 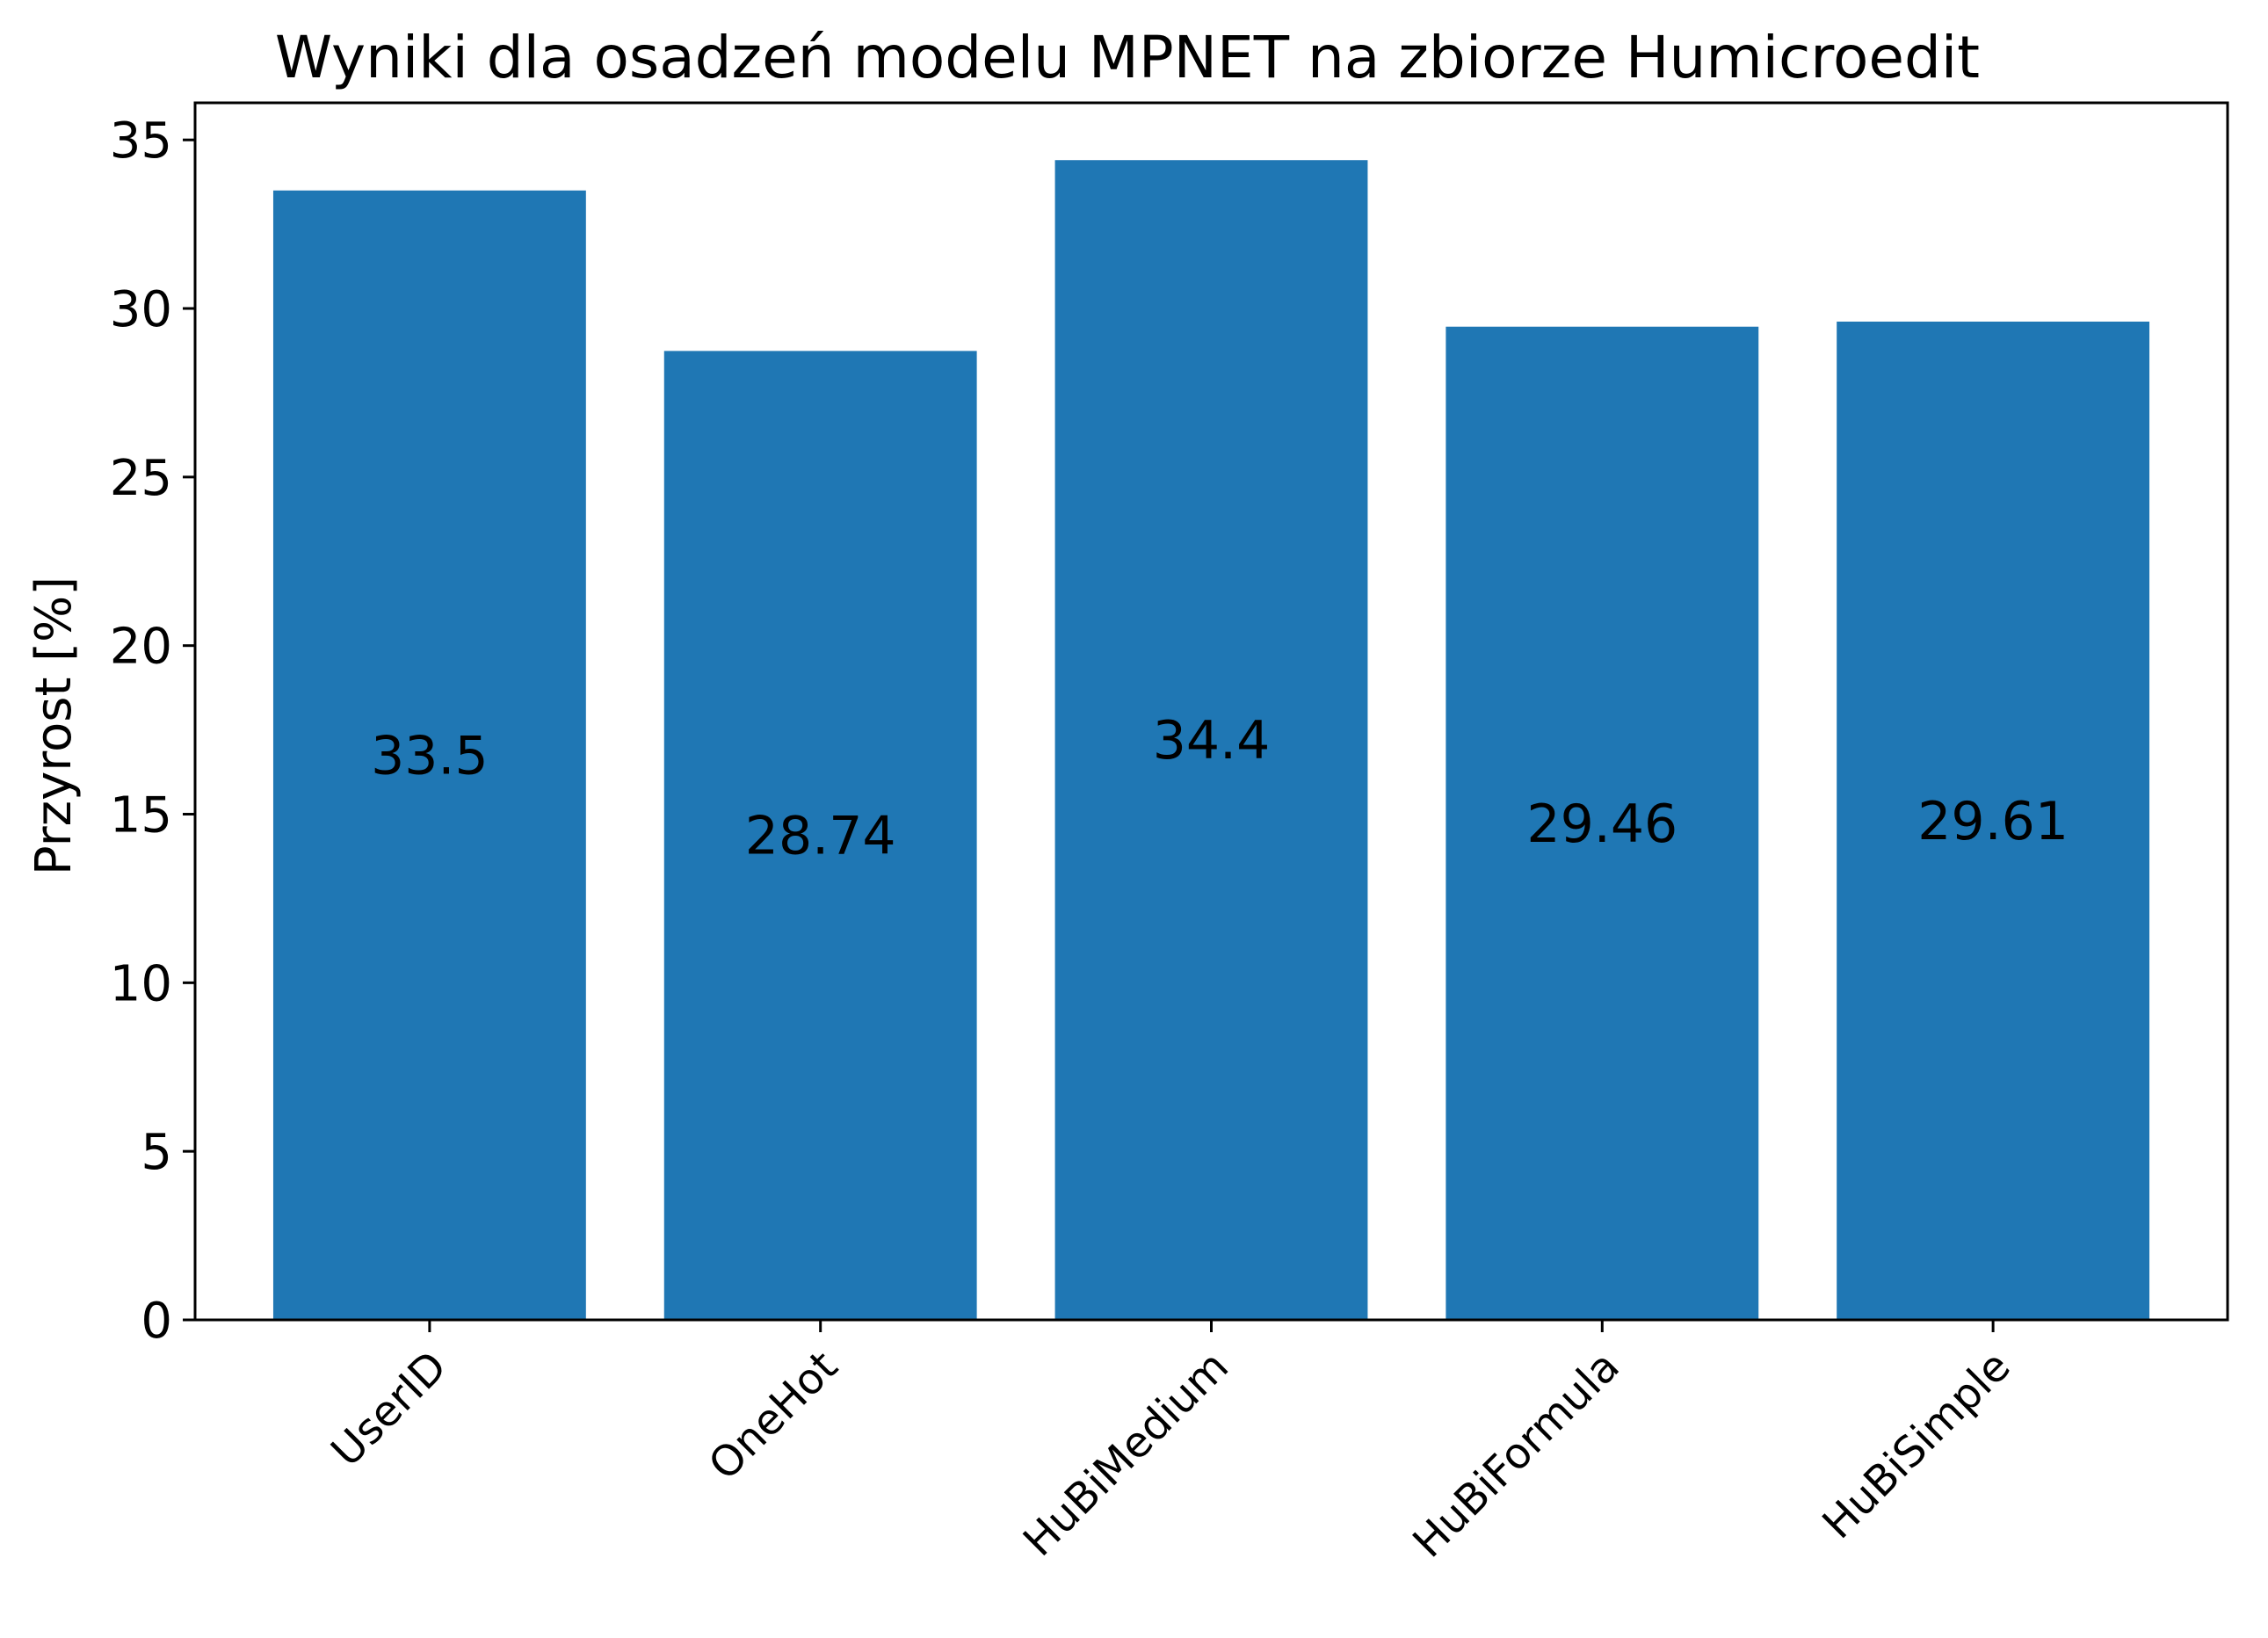 I want to click on bar-value-label: 29.61, so click(x=1993, y=821).